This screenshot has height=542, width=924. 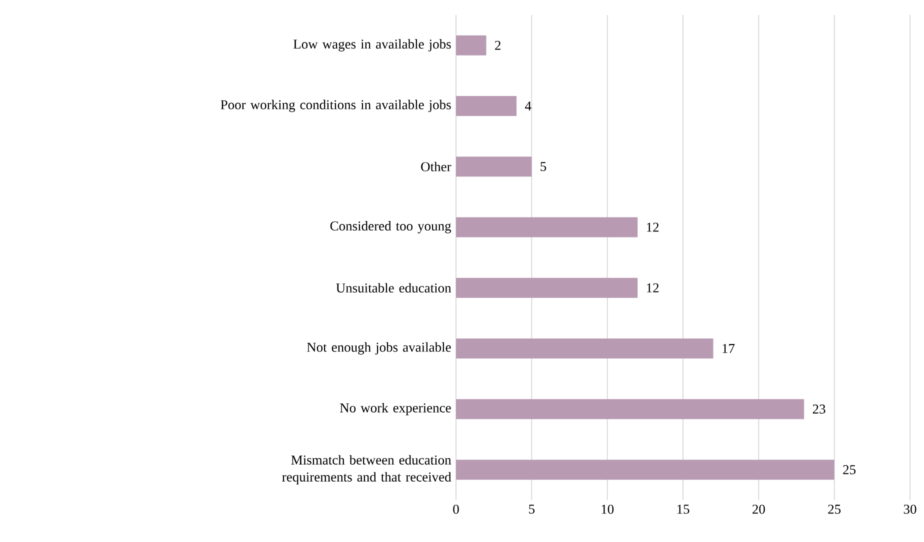 What do you see at coordinates (683, 509) in the screenshot?
I see `x-tick-label: 15` at bounding box center [683, 509].